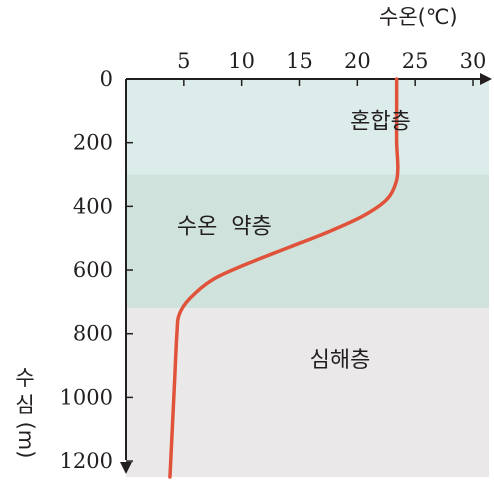 This screenshot has width=494, height=483. What do you see at coordinates (93, 270) in the screenshot?
I see `y-tick-label: 600` at bounding box center [93, 270].